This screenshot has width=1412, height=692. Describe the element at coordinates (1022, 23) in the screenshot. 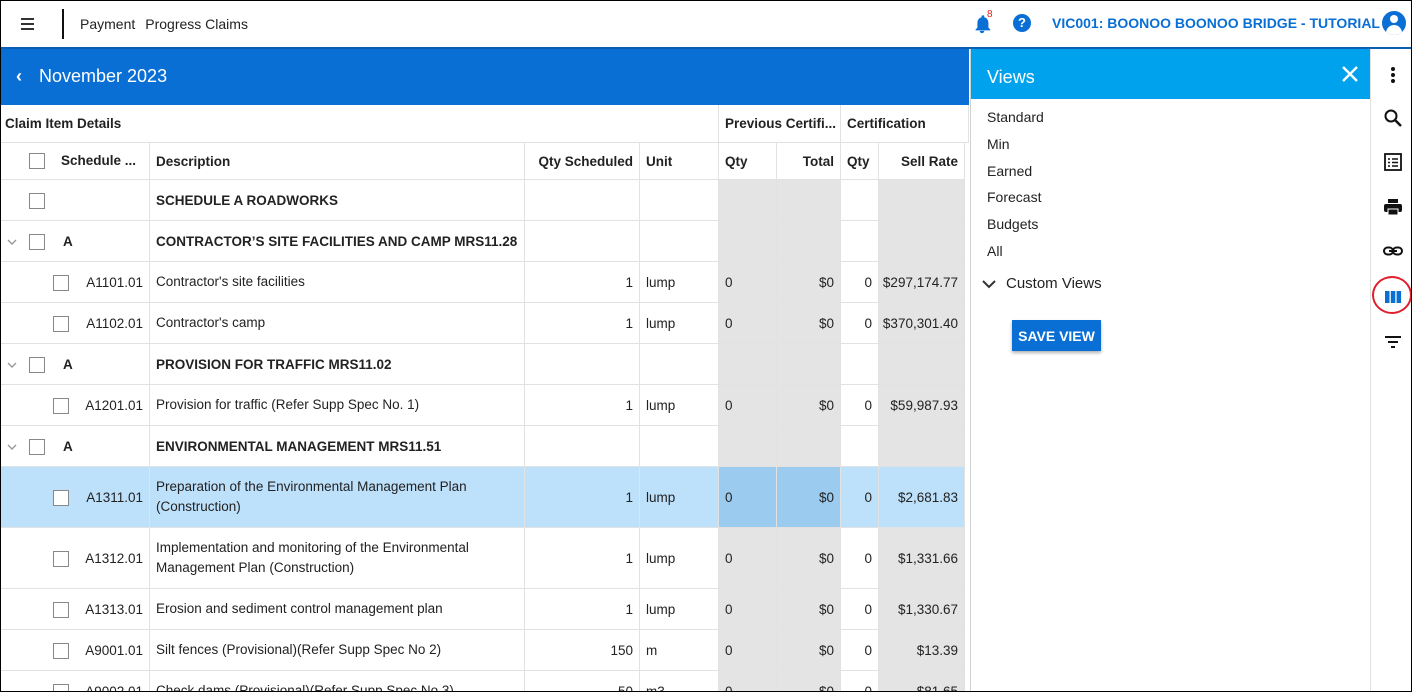

I see `help-icon: ?` at that location.